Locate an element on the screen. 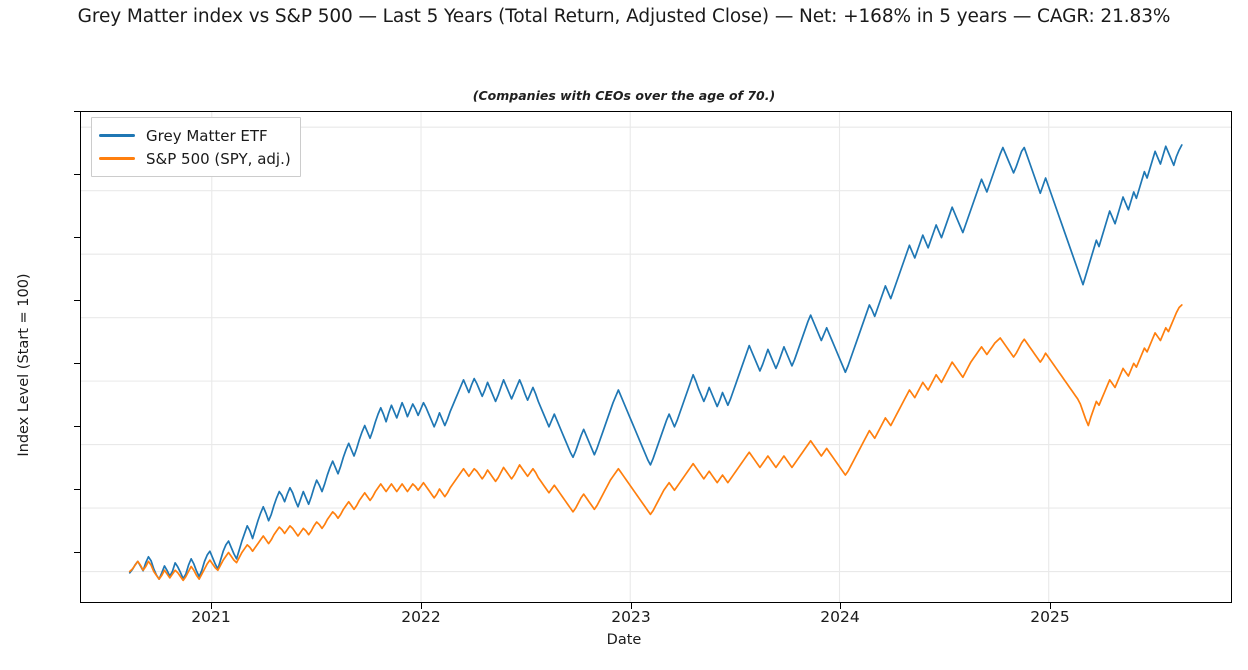 This screenshot has height=670, width=1248. legend-item-sp500: S&P 500 (SPY, adj.) is located at coordinates (195, 158).